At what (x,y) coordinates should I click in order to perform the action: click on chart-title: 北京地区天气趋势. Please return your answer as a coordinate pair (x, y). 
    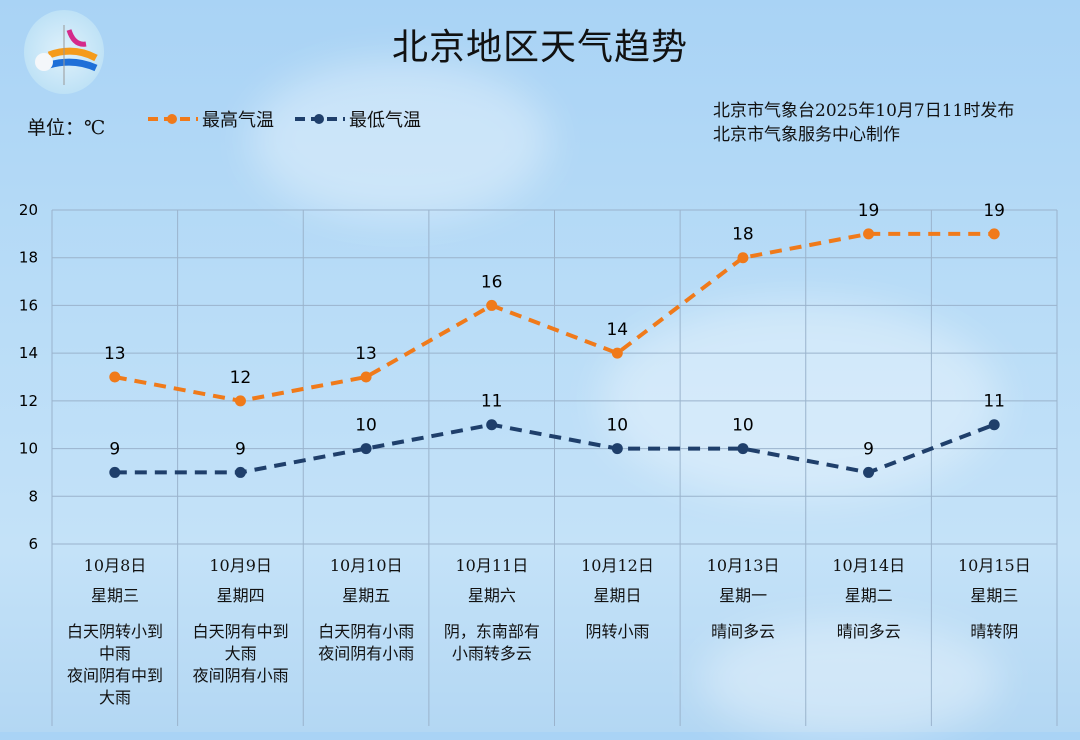
    Looking at the image, I should click on (539, 47).